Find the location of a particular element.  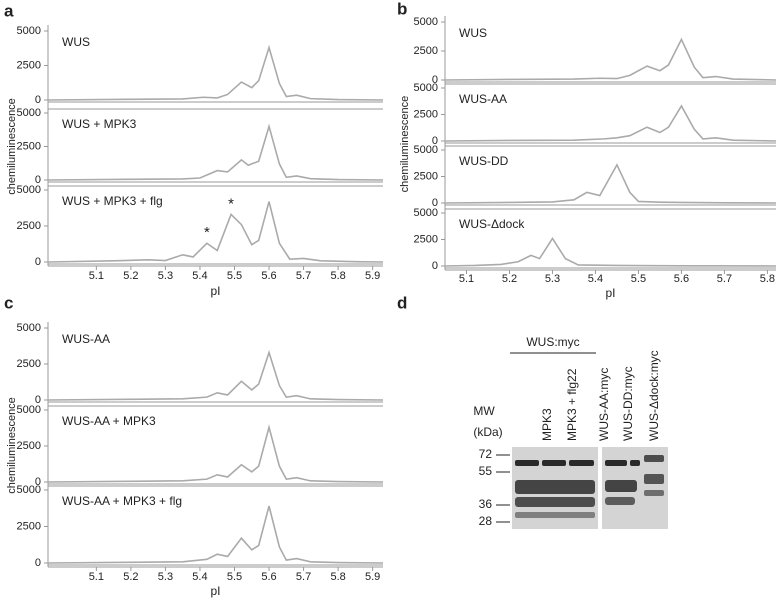

mw-marker: 72 is located at coordinates (486, 454).